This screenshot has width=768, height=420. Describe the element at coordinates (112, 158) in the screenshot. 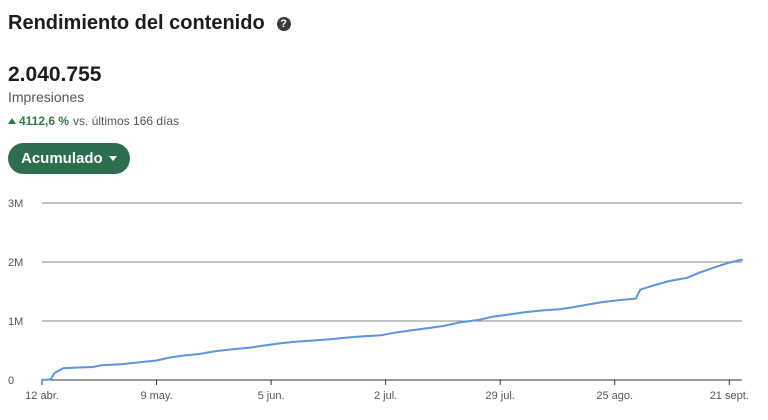

I see `chevron-down-icon` at that location.